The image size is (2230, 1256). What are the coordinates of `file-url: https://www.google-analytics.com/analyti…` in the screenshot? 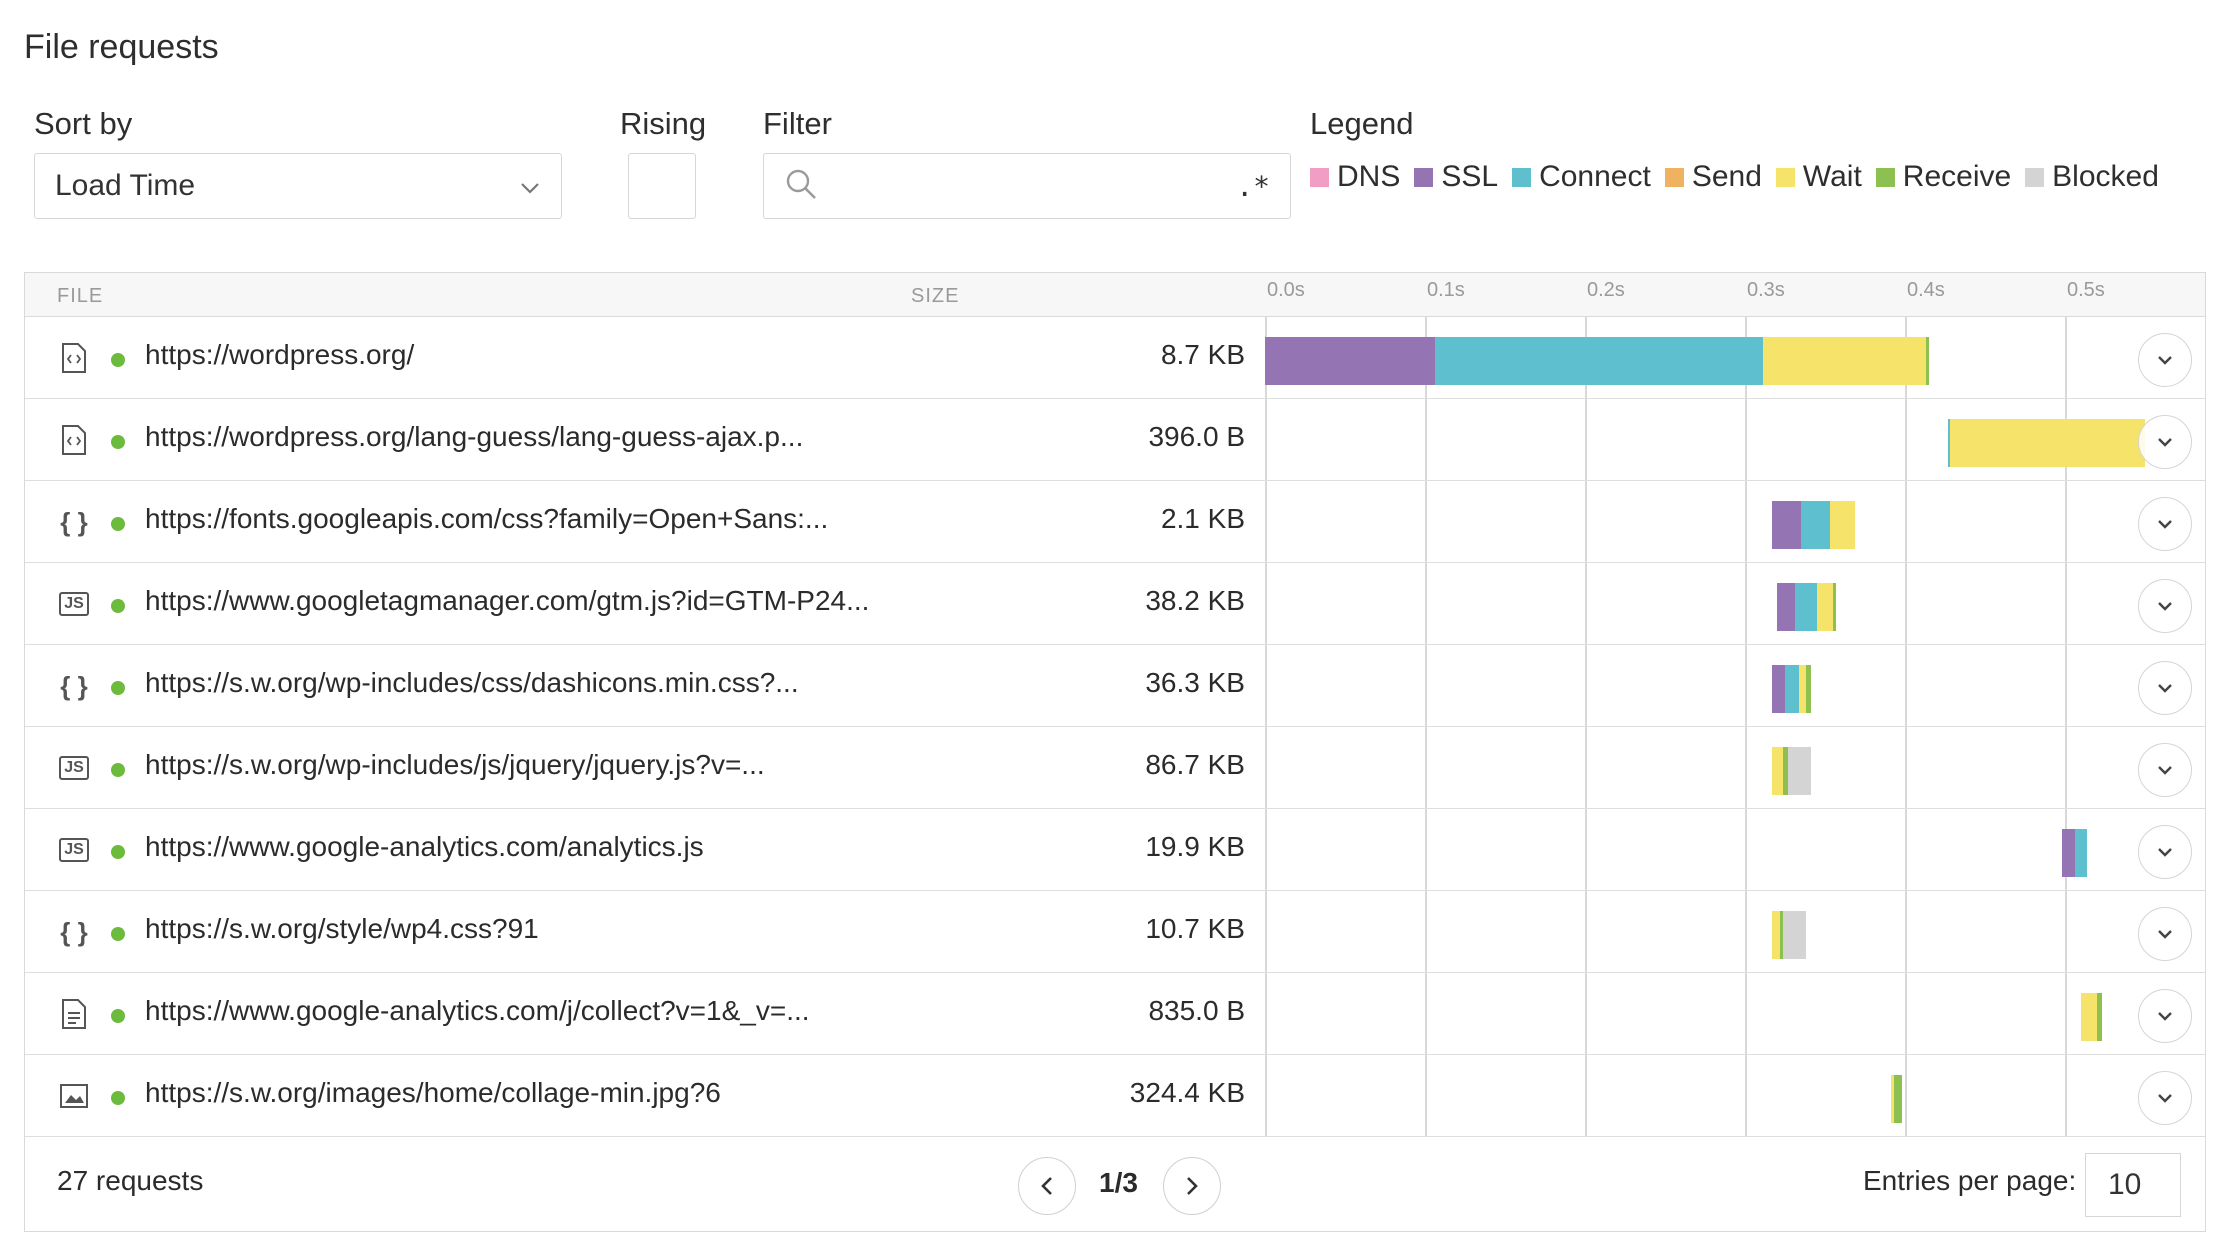 It's located at (424, 846).